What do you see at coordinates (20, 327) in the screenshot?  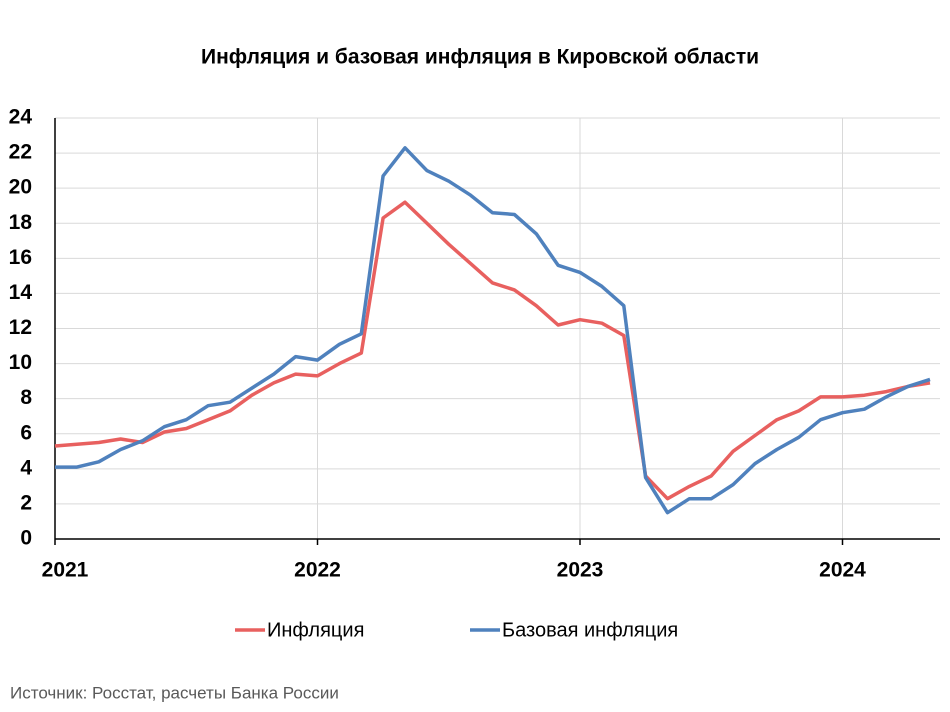 I see `y-tick-label: 12` at bounding box center [20, 327].